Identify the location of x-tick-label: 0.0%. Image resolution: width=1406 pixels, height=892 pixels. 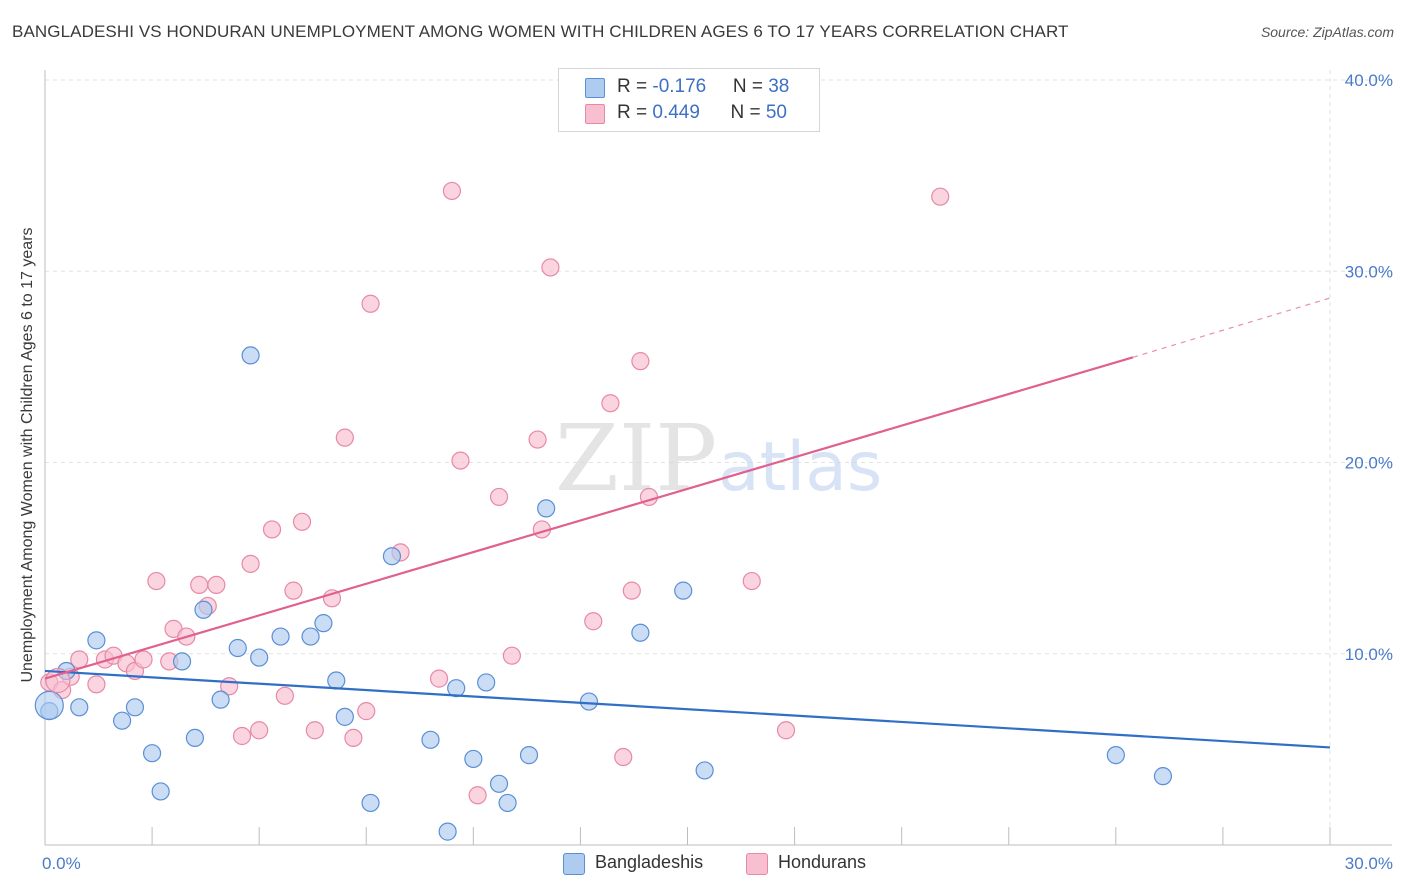
(61, 863).